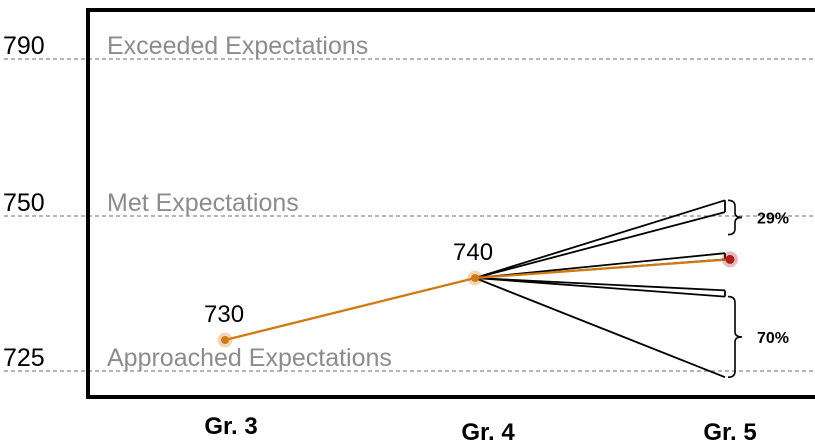 The height and width of the screenshot is (442, 815). Describe the element at coordinates (473, 252) in the screenshot. I see `point-label-2: 740` at that location.